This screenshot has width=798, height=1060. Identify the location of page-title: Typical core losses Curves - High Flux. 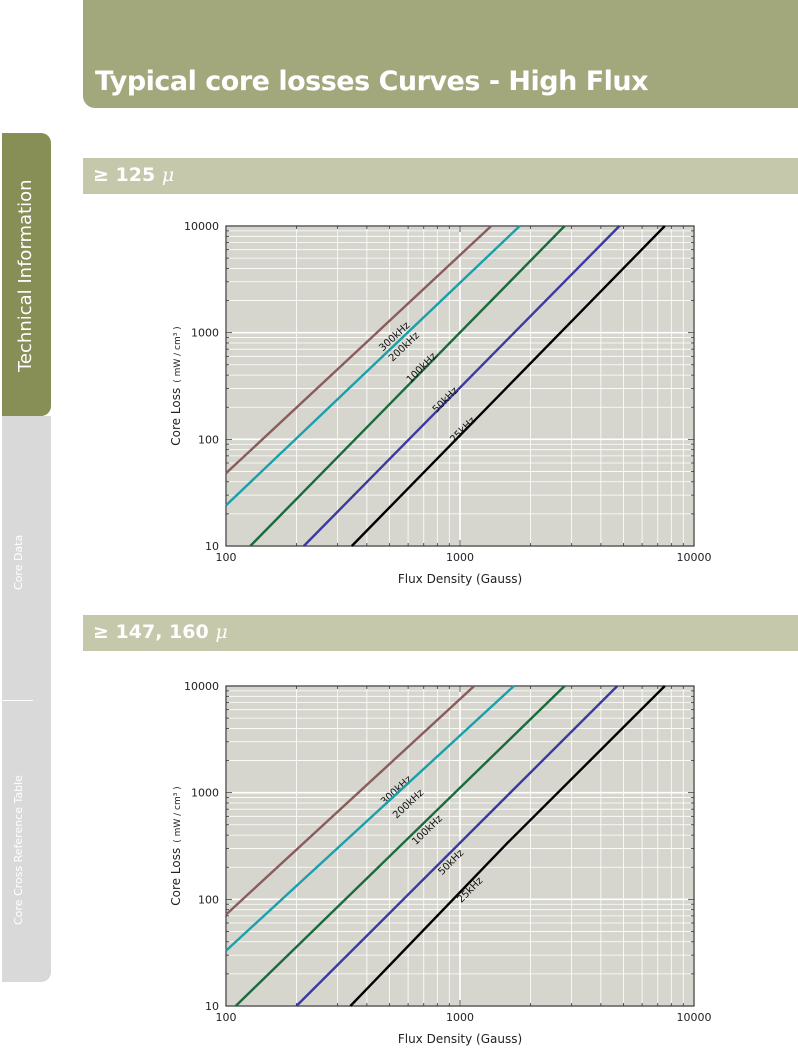
(372, 81).